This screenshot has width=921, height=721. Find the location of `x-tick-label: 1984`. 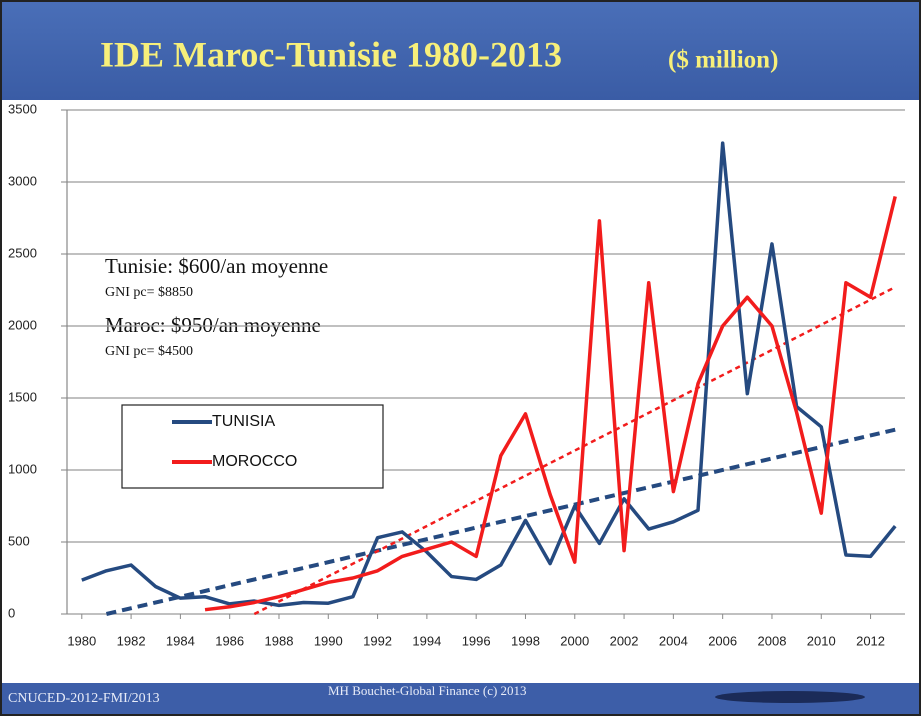

x-tick-label: 1984 is located at coordinates (180, 640).